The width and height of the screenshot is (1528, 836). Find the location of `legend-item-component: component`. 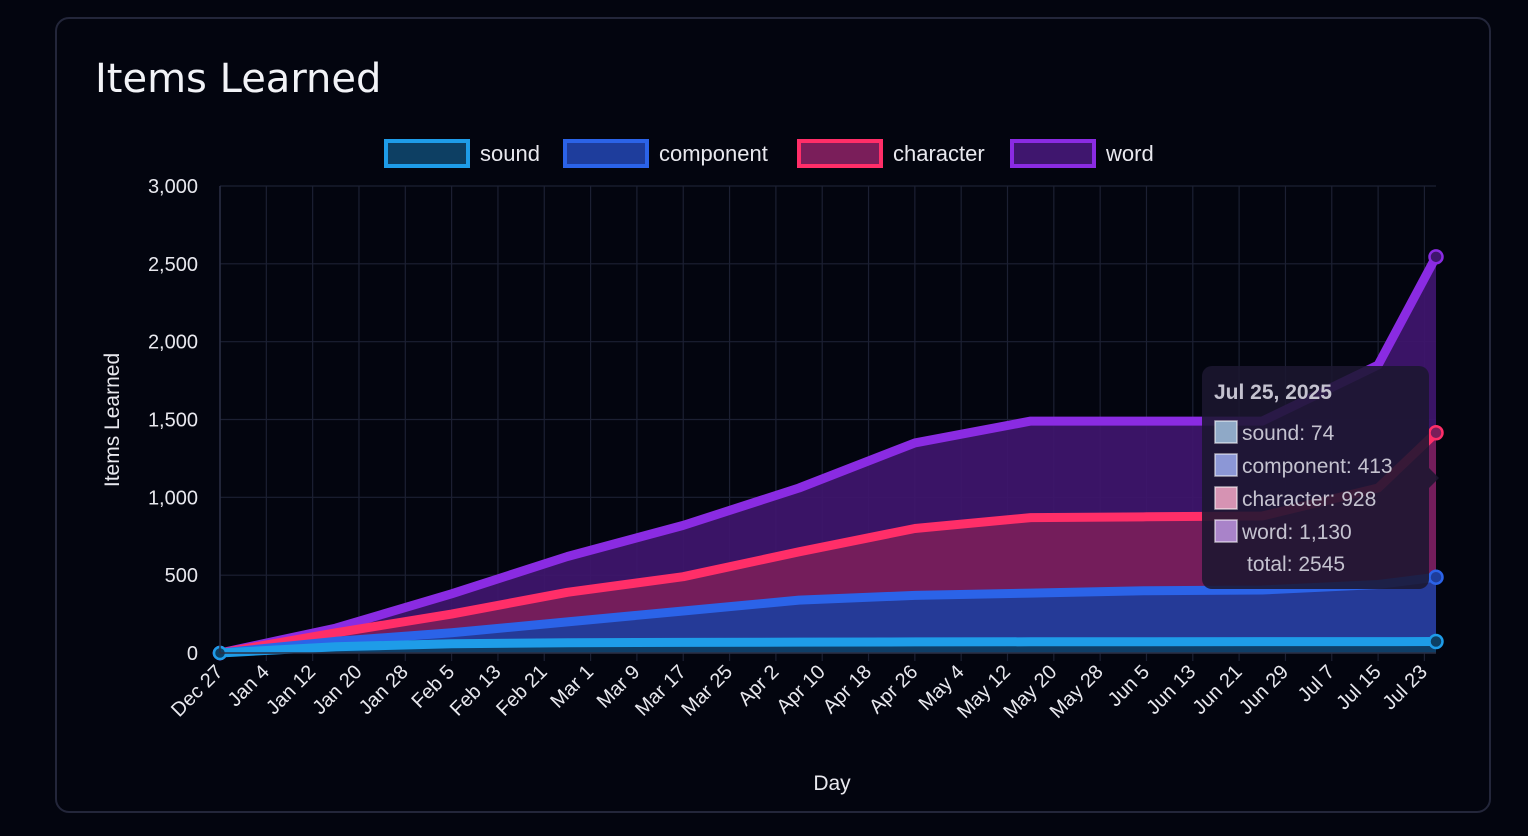

legend-item-component: component is located at coordinates (665, 153).